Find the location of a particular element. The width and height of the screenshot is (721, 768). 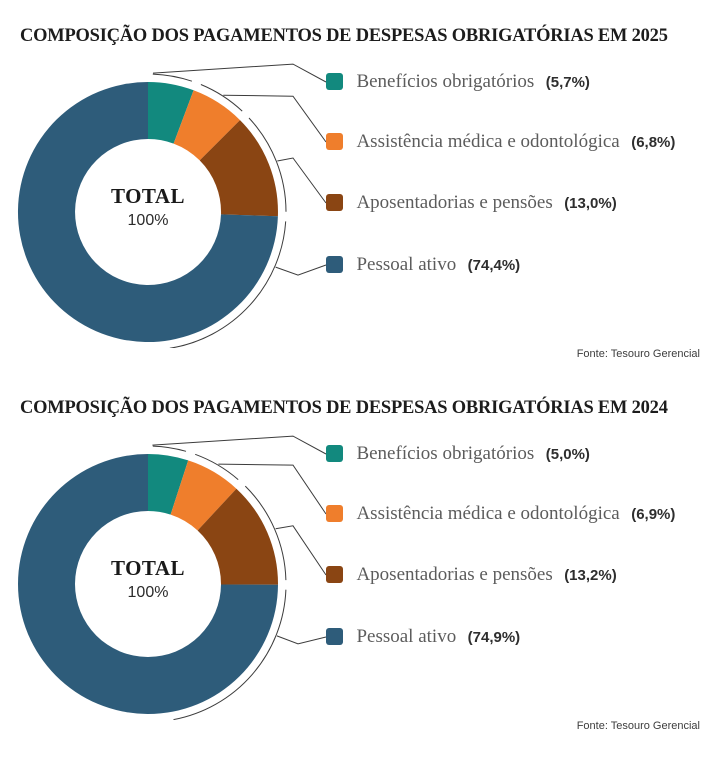

legend-percent: (5,0%) is located at coordinates (567, 454).